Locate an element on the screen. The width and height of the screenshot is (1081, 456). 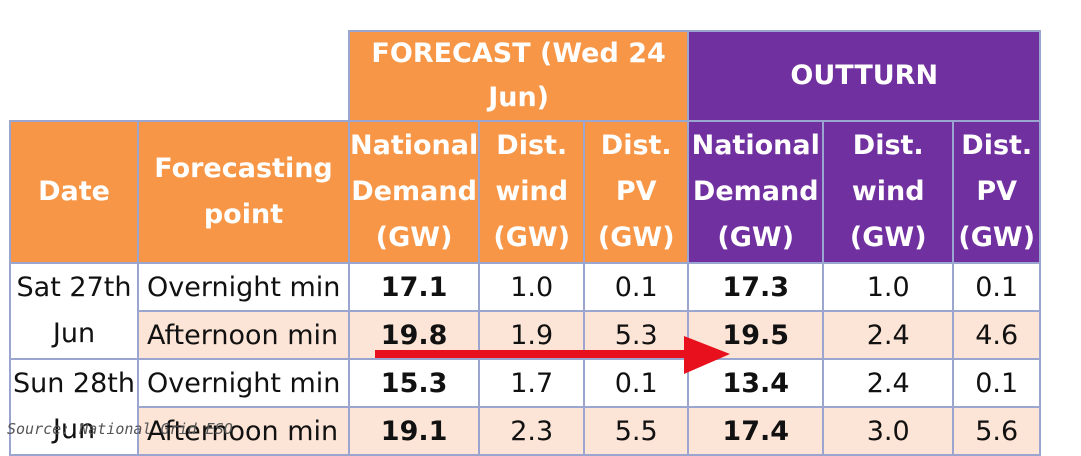
header-line: Forecasting is located at coordinates (243, 168).